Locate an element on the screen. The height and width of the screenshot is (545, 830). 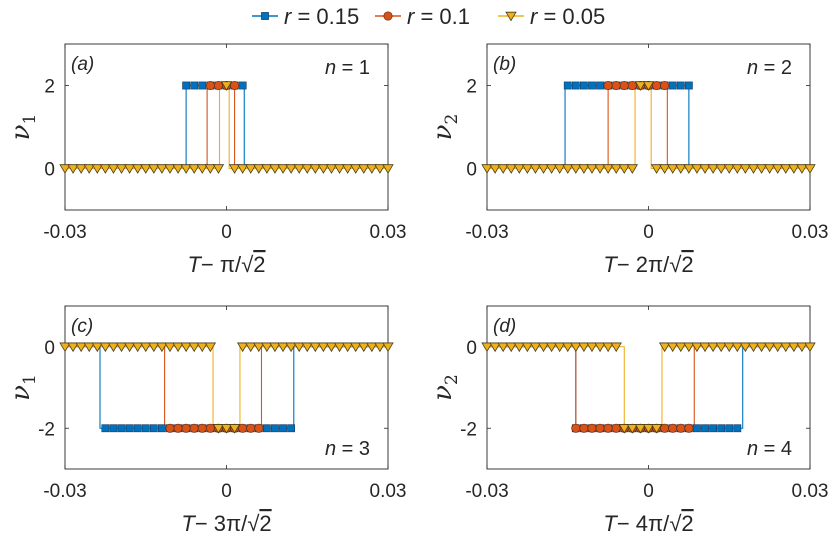
y-tick-label: 0 is located at coordinates (49, 348).